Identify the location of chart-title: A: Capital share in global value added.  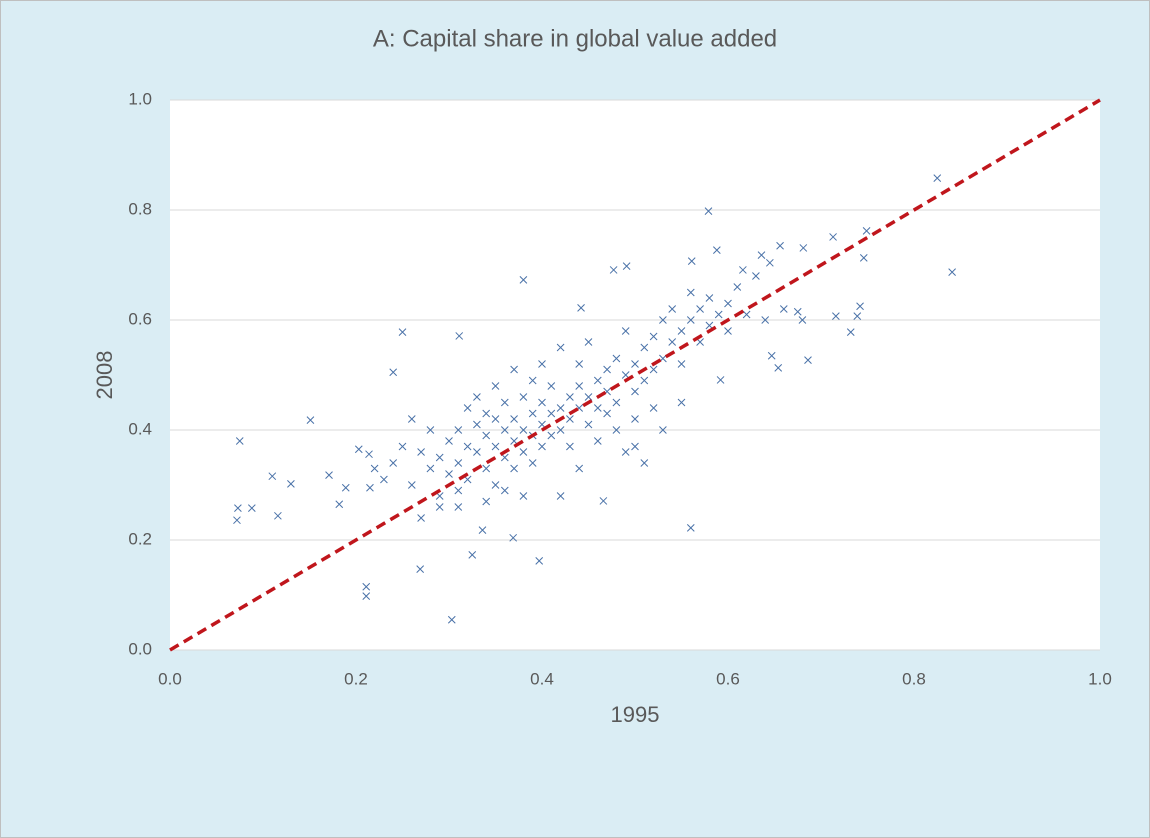
(575, 38).